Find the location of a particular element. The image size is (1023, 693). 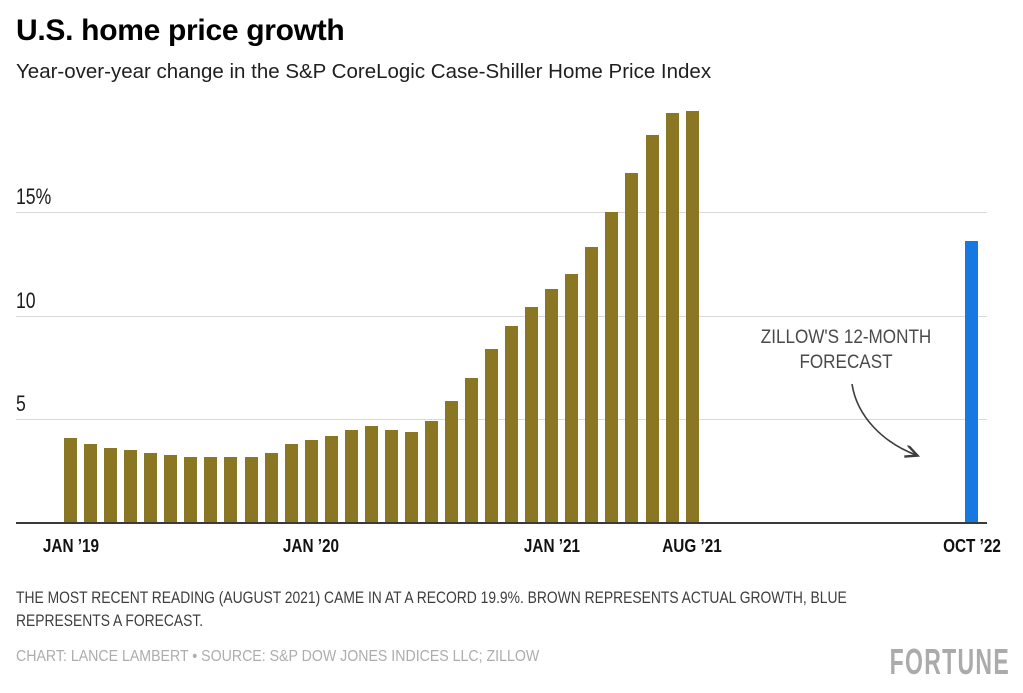

bar-actual-may-2021 is located at coordinates (632, 347).